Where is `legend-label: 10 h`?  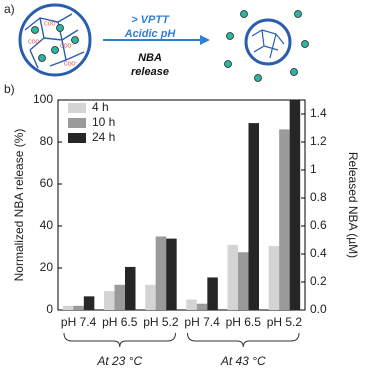 legend-label: 10 h is located at coordinates (103, 122).